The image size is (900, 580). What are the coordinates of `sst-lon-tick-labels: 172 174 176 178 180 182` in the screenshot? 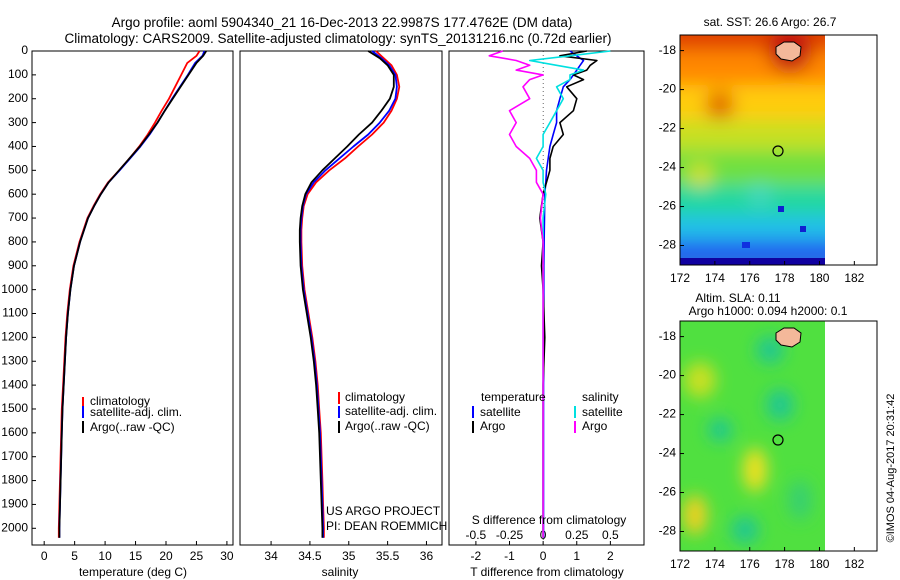 It's located at (767, 273).